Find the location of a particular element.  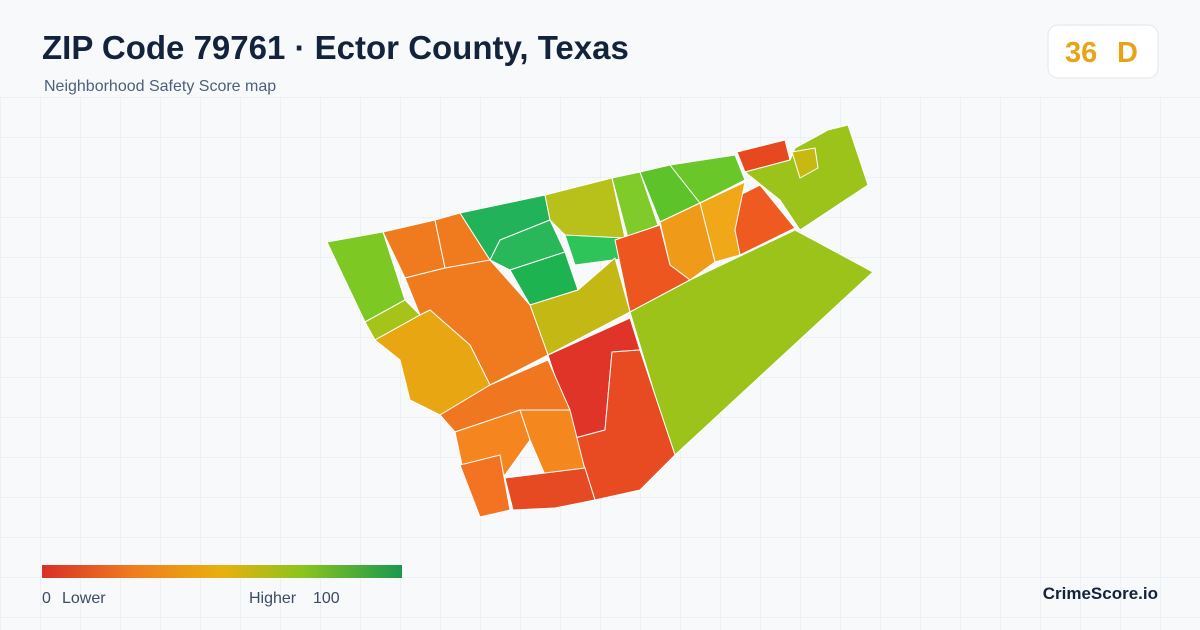

legend-min: 0 is located at coordinates (46, 598).